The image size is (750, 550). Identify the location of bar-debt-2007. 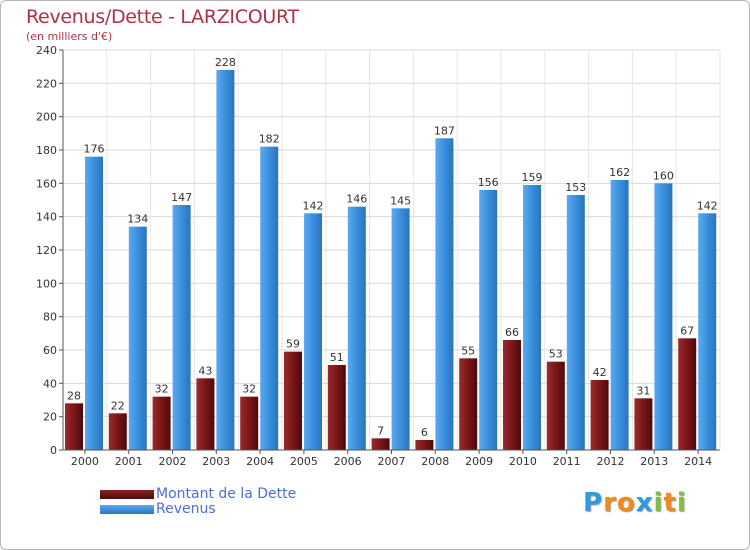
(380, 444).